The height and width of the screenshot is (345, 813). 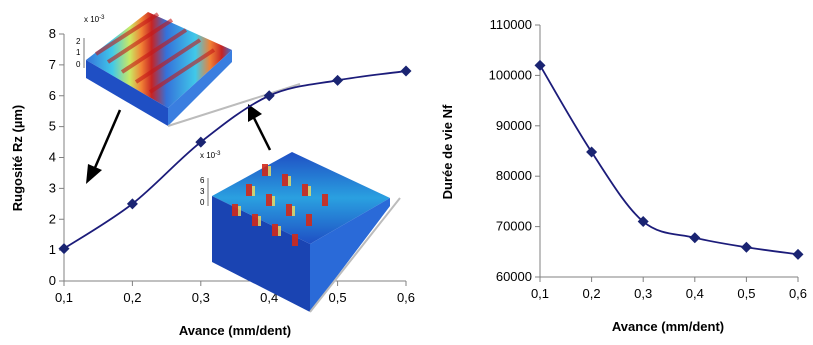 What do you see at coordinates (540, 293) in the screenshot?
I see `right-x-tick-label: 0,1` at bounding box center [540, 293].